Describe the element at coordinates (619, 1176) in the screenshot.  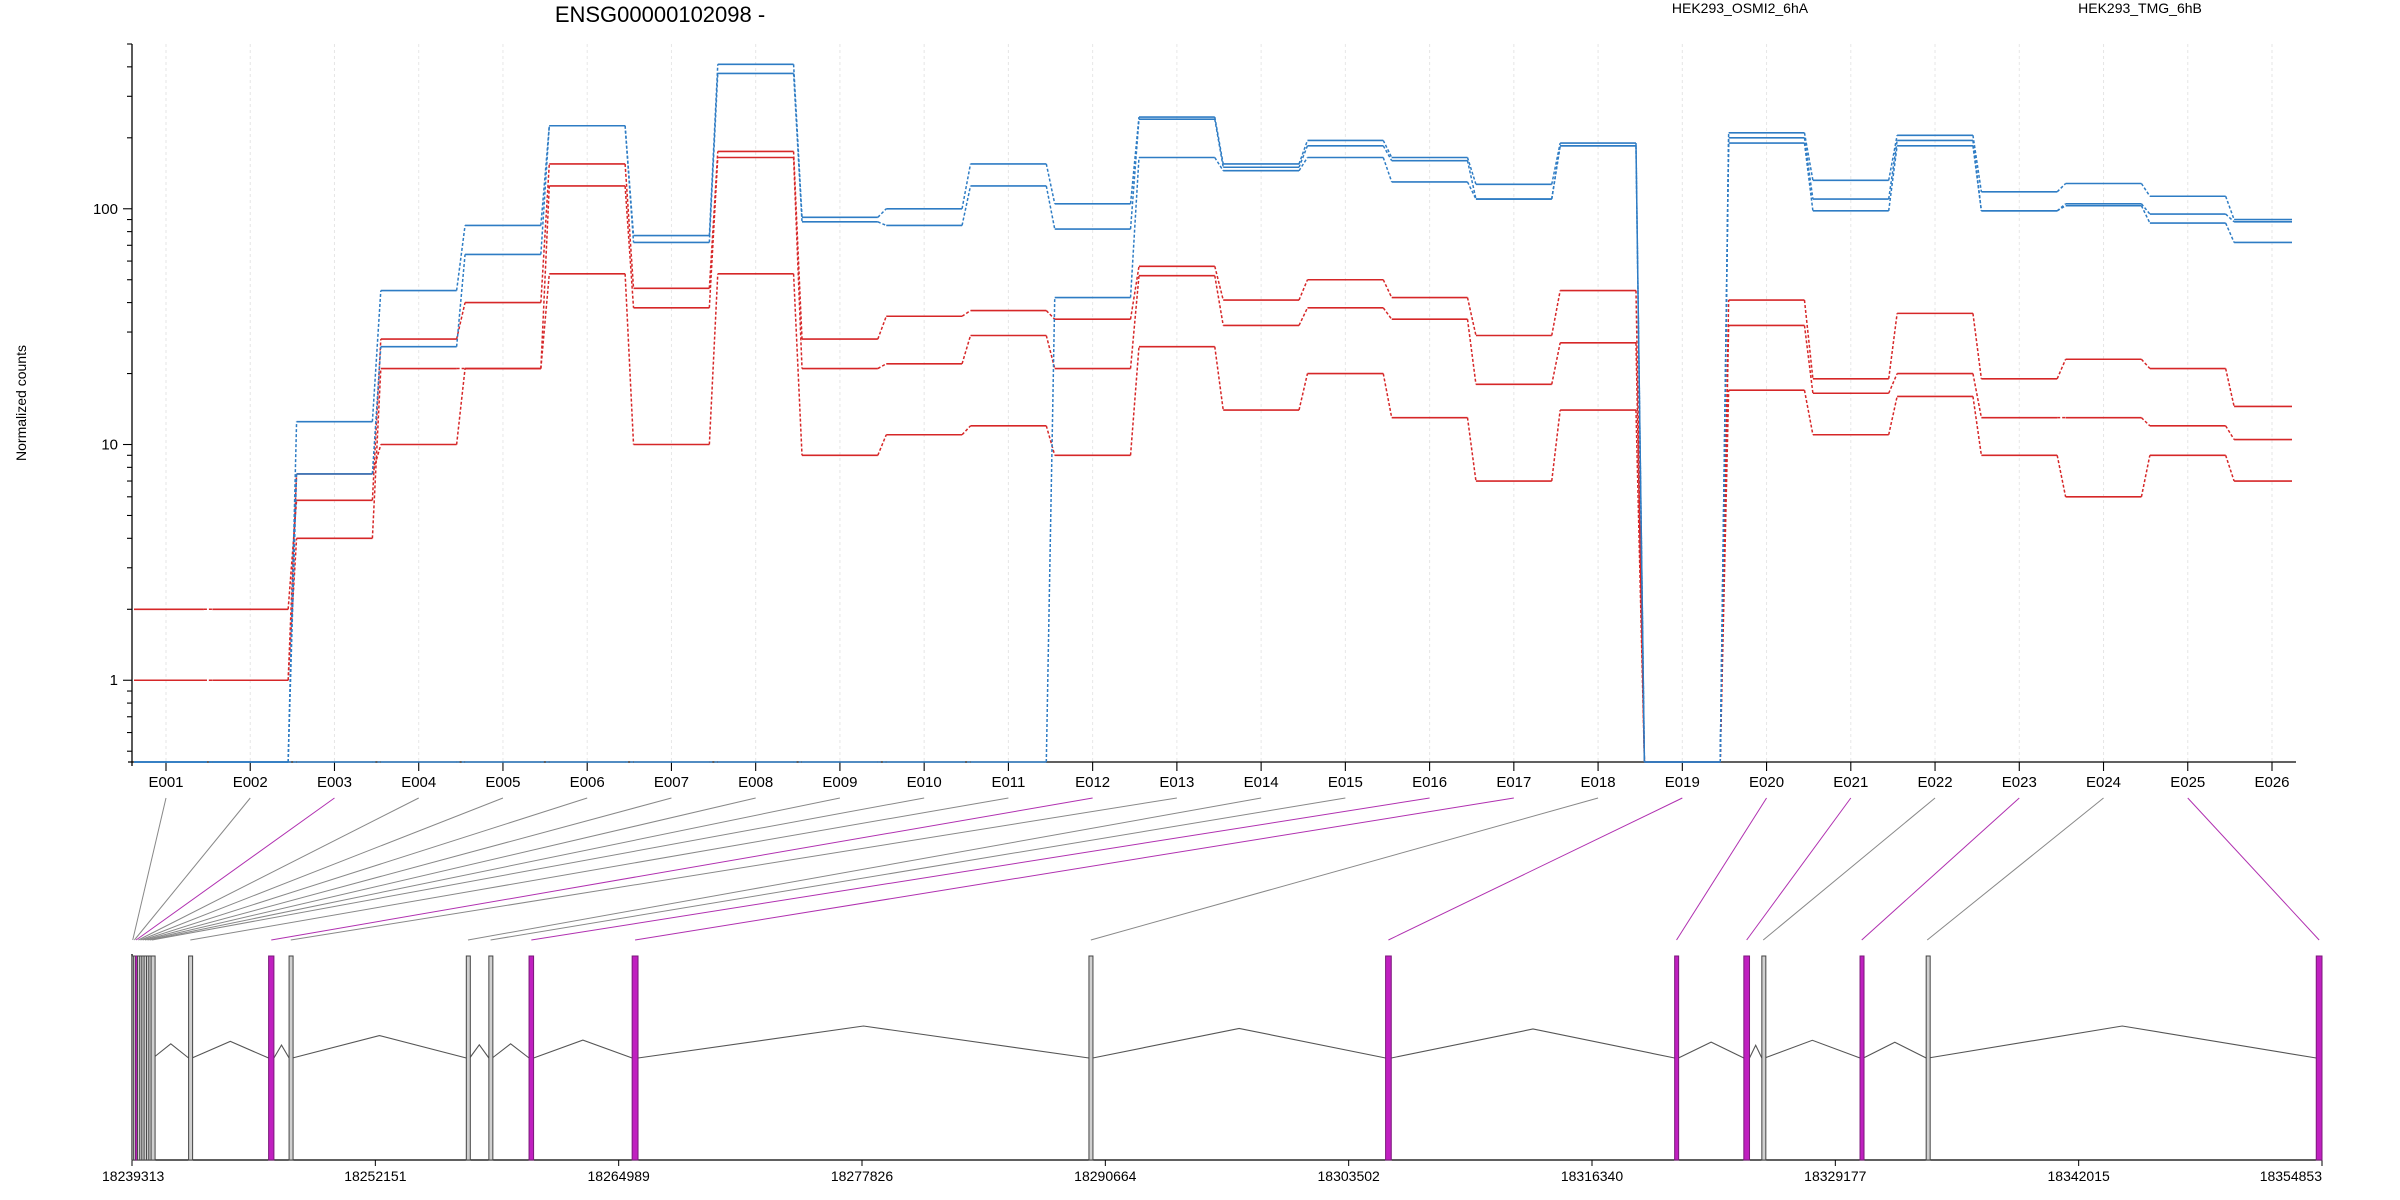
I see `gene-x-tick-label: 18264989` at that location.